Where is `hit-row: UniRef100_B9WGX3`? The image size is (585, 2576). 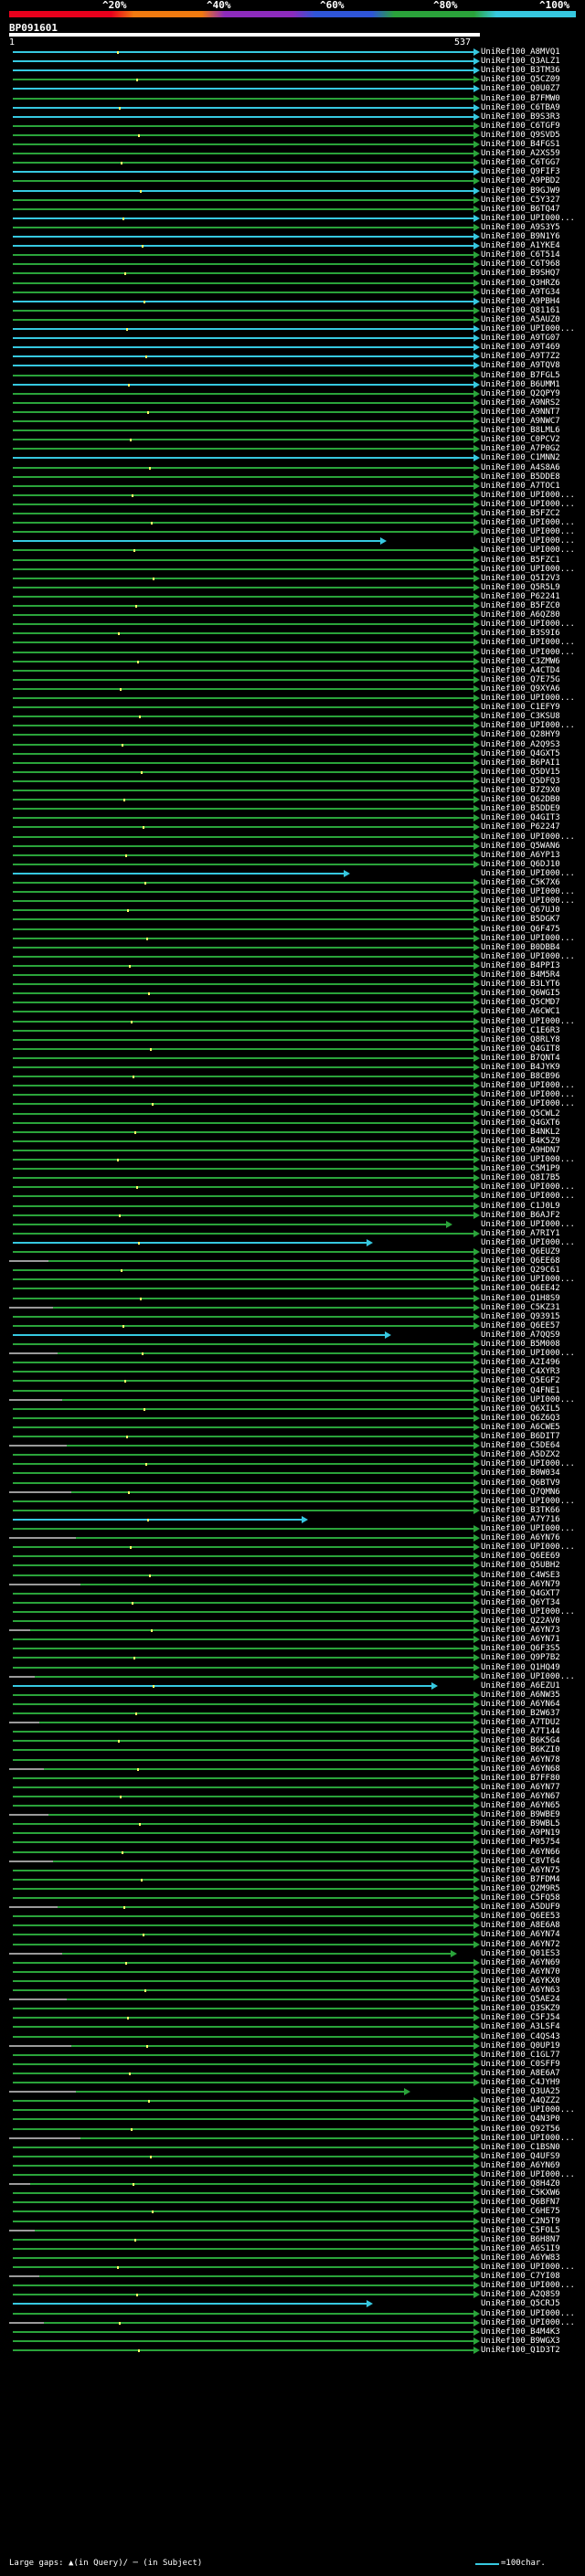
hit-row: UniRef100_B9WGX3 is located at coordinates (293, 2342).